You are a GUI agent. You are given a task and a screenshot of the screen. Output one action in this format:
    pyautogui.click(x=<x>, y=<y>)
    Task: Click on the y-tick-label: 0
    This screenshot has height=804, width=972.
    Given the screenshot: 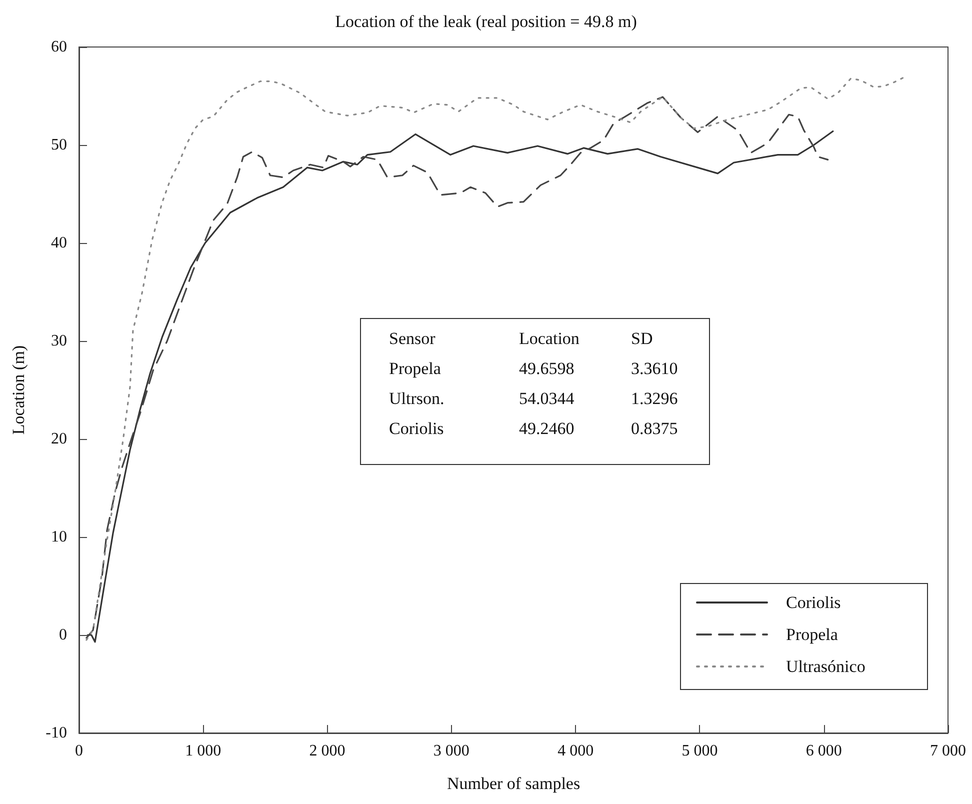 What is the action you would take?
    pyautogui.click(x=63, y=635)
    